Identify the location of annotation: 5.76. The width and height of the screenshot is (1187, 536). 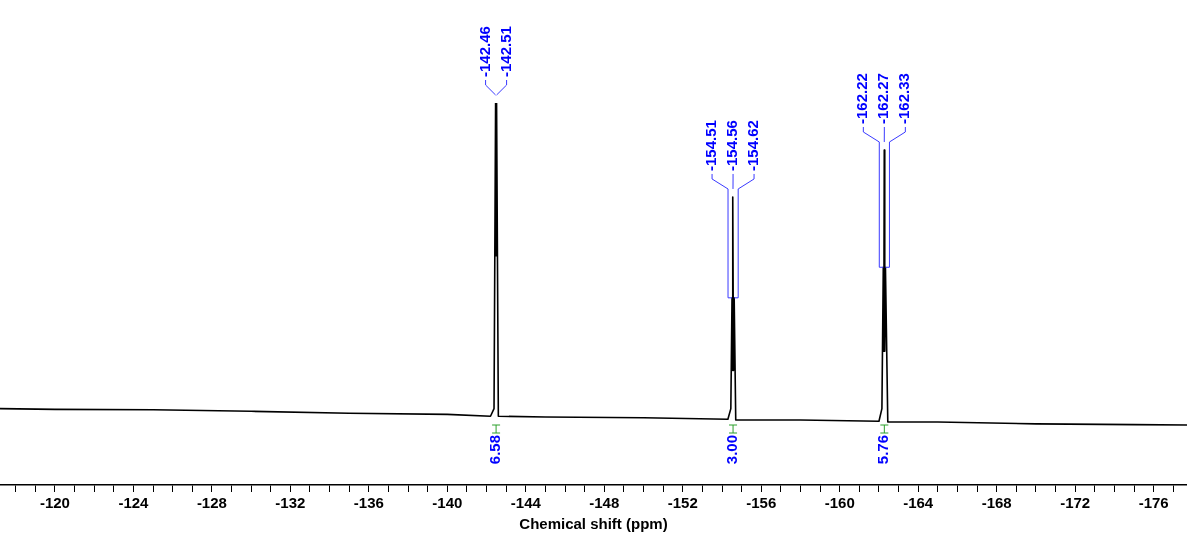
(883, 450).